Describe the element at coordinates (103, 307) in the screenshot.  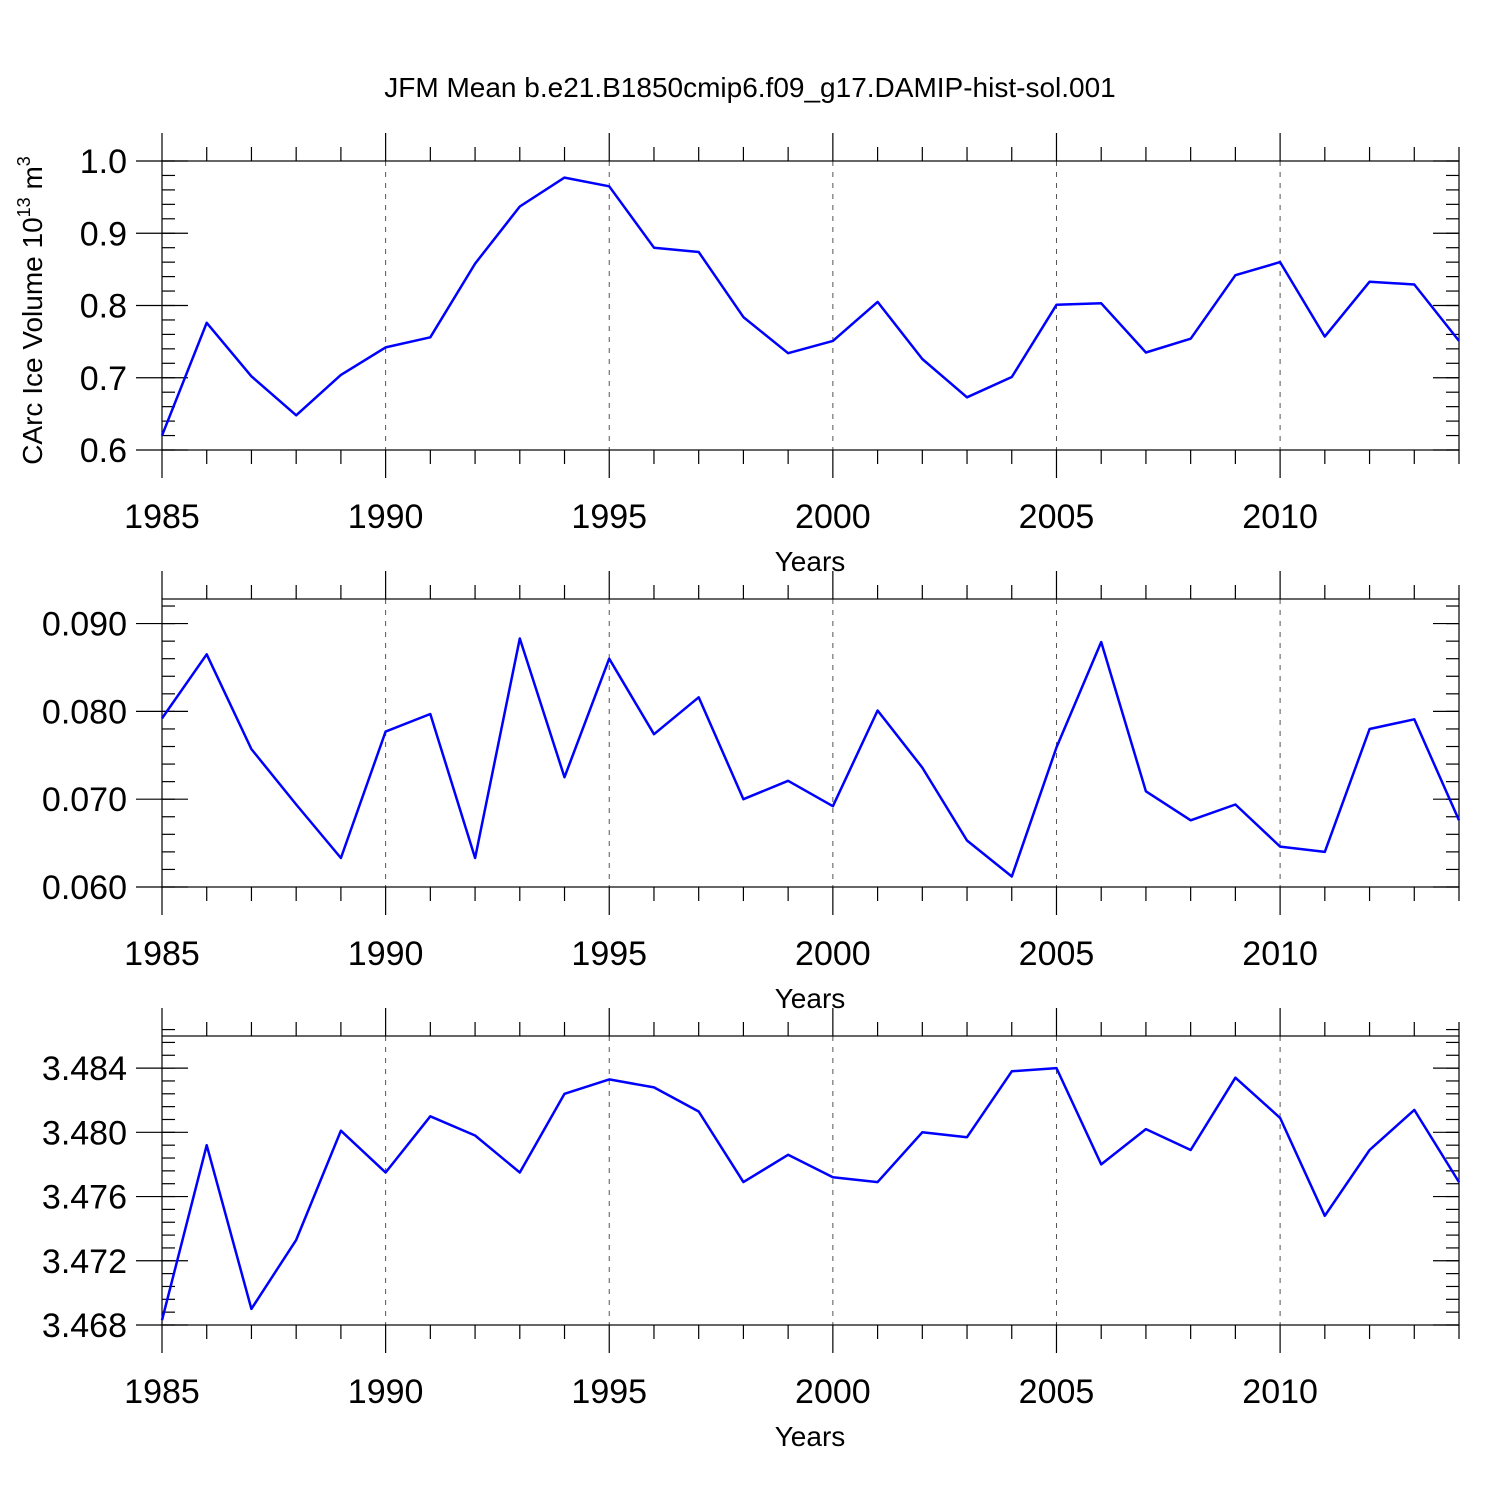
I see `y-tick-label: 0.8` at that location.